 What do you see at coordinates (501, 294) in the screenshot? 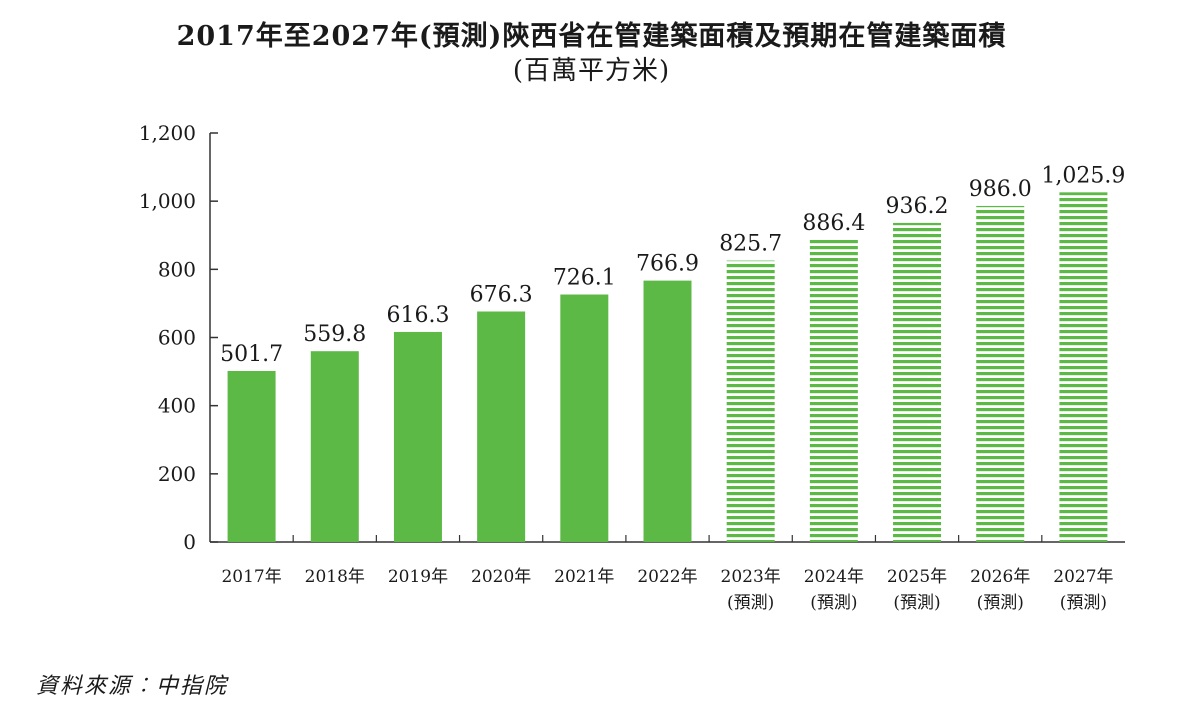
I see `bar-value-label: 676.3` at bounding box center [501, 294].